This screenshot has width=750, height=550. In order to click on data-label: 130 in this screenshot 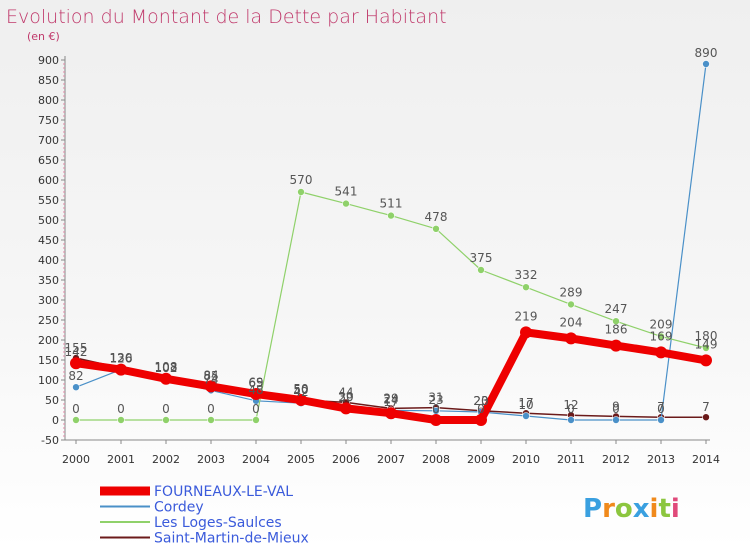, I will do `click(121, 358)`.